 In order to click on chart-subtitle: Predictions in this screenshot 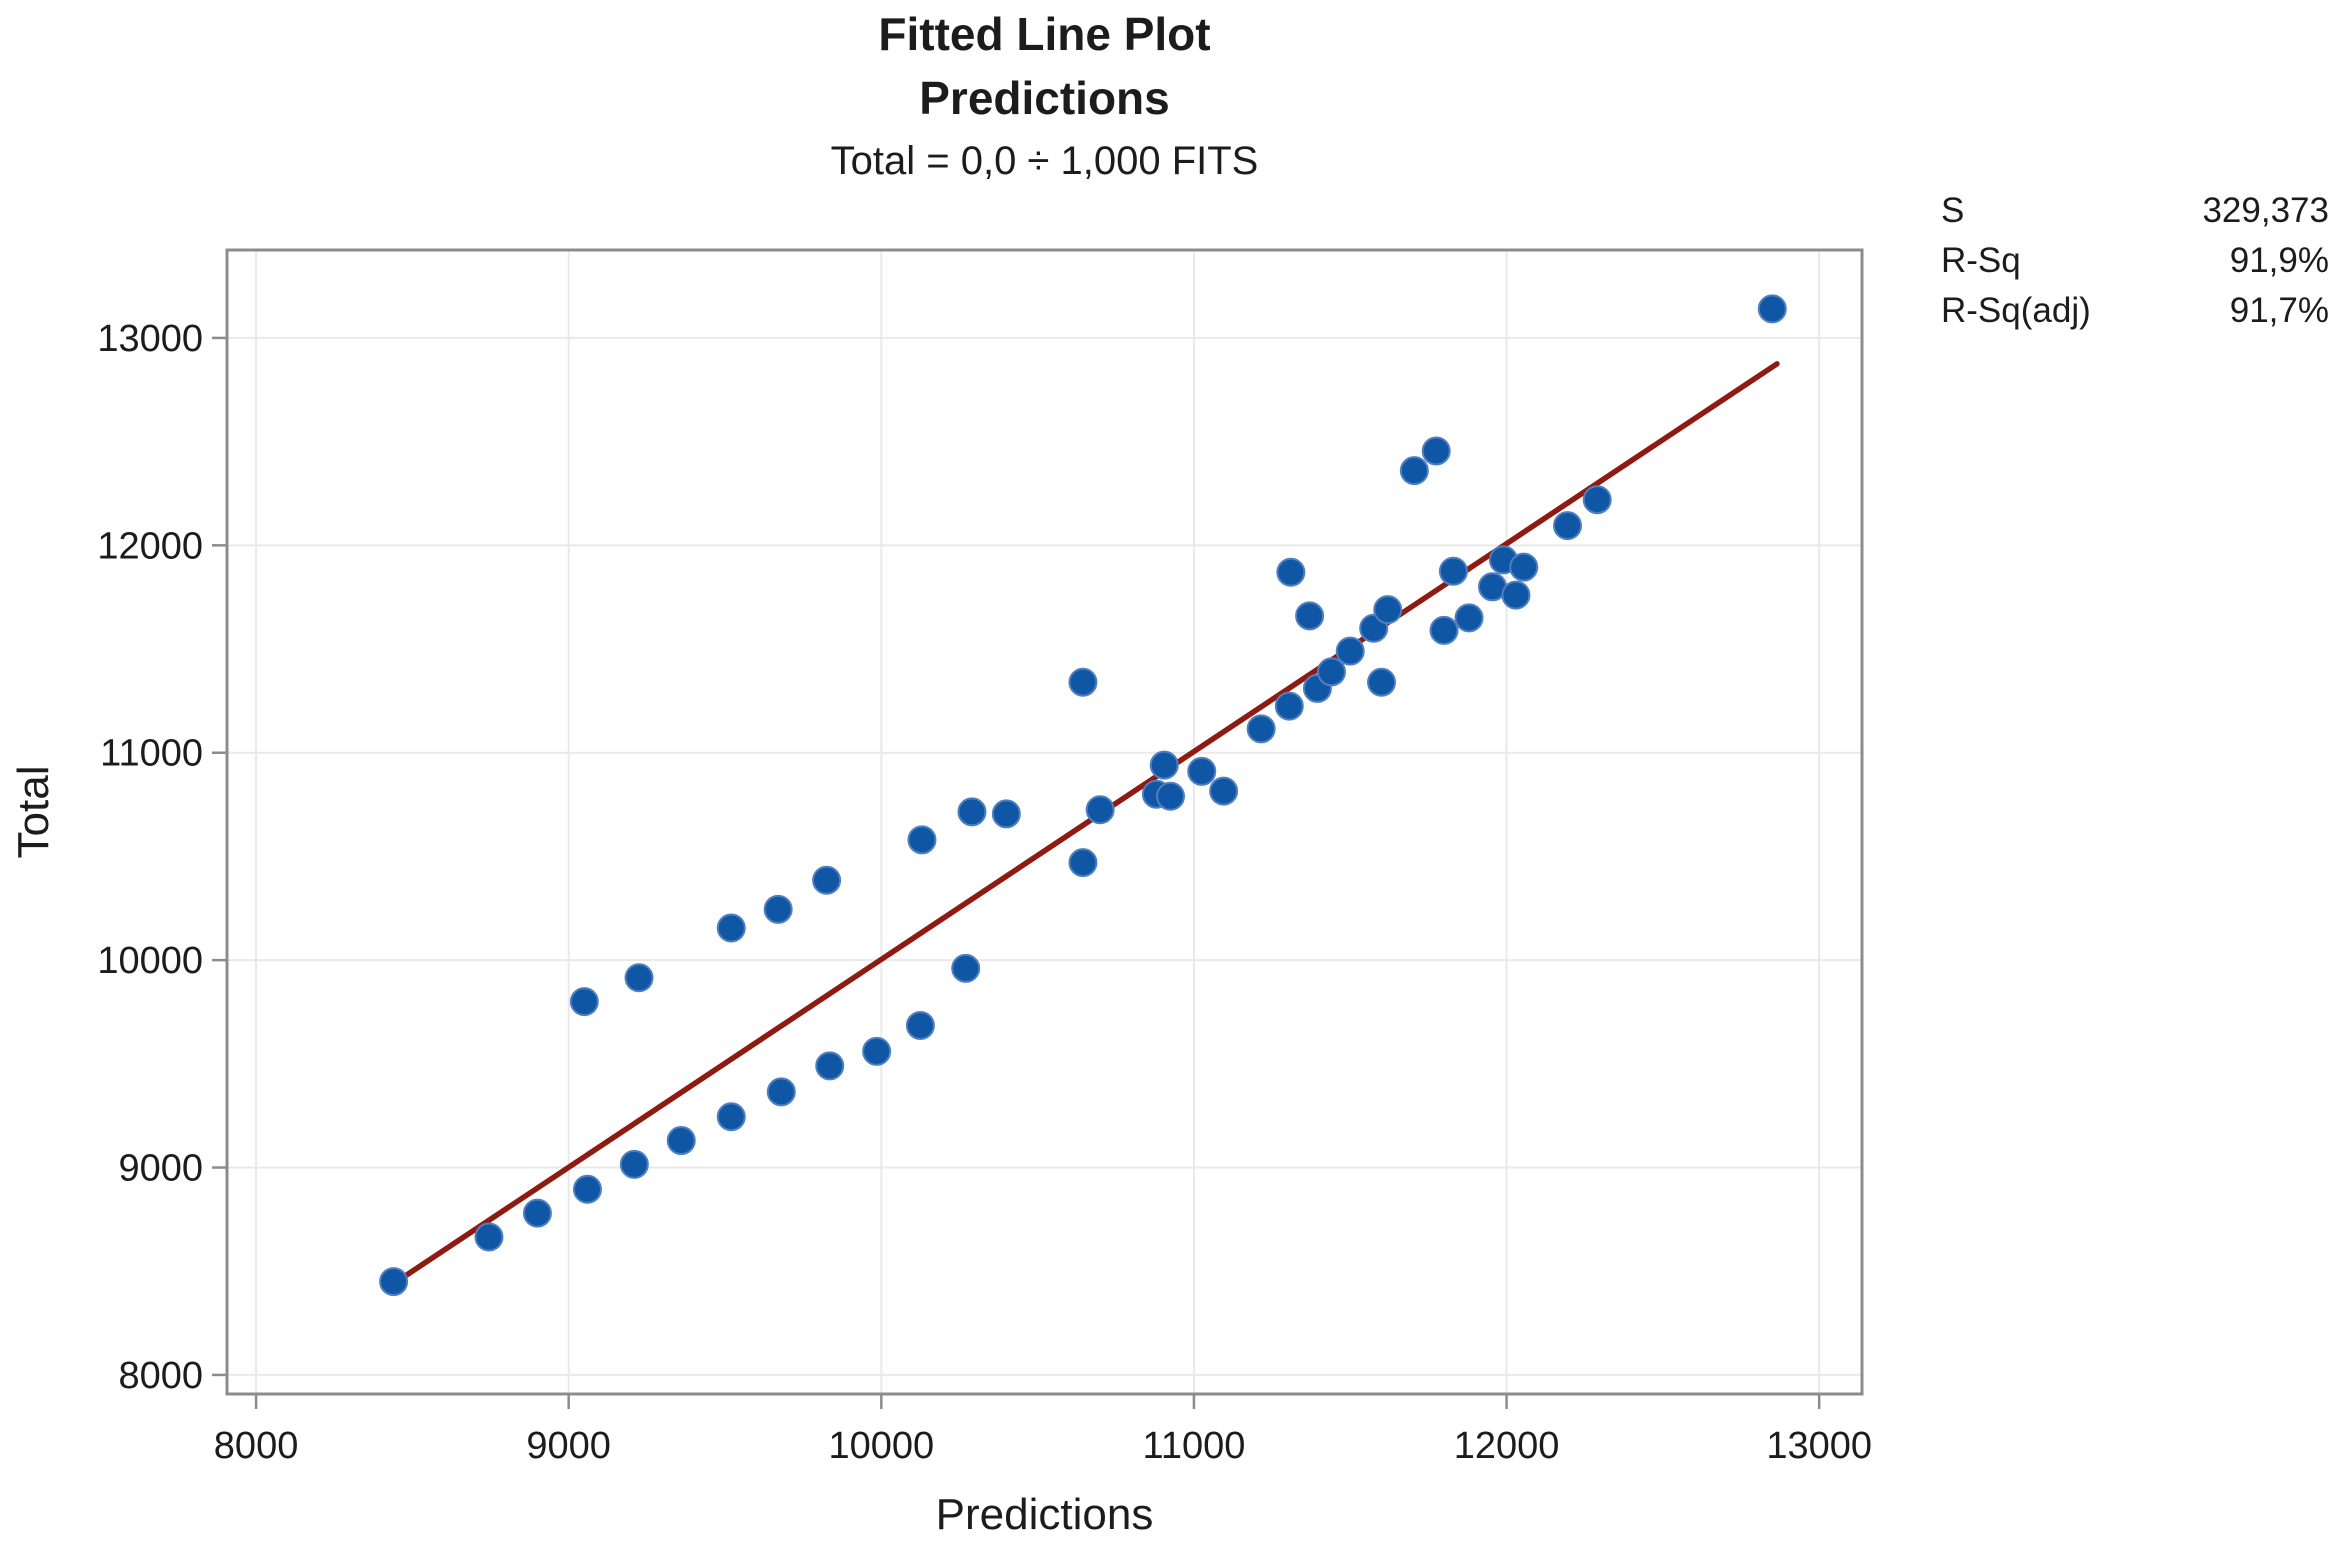, I will do `click(1044, 98)`.